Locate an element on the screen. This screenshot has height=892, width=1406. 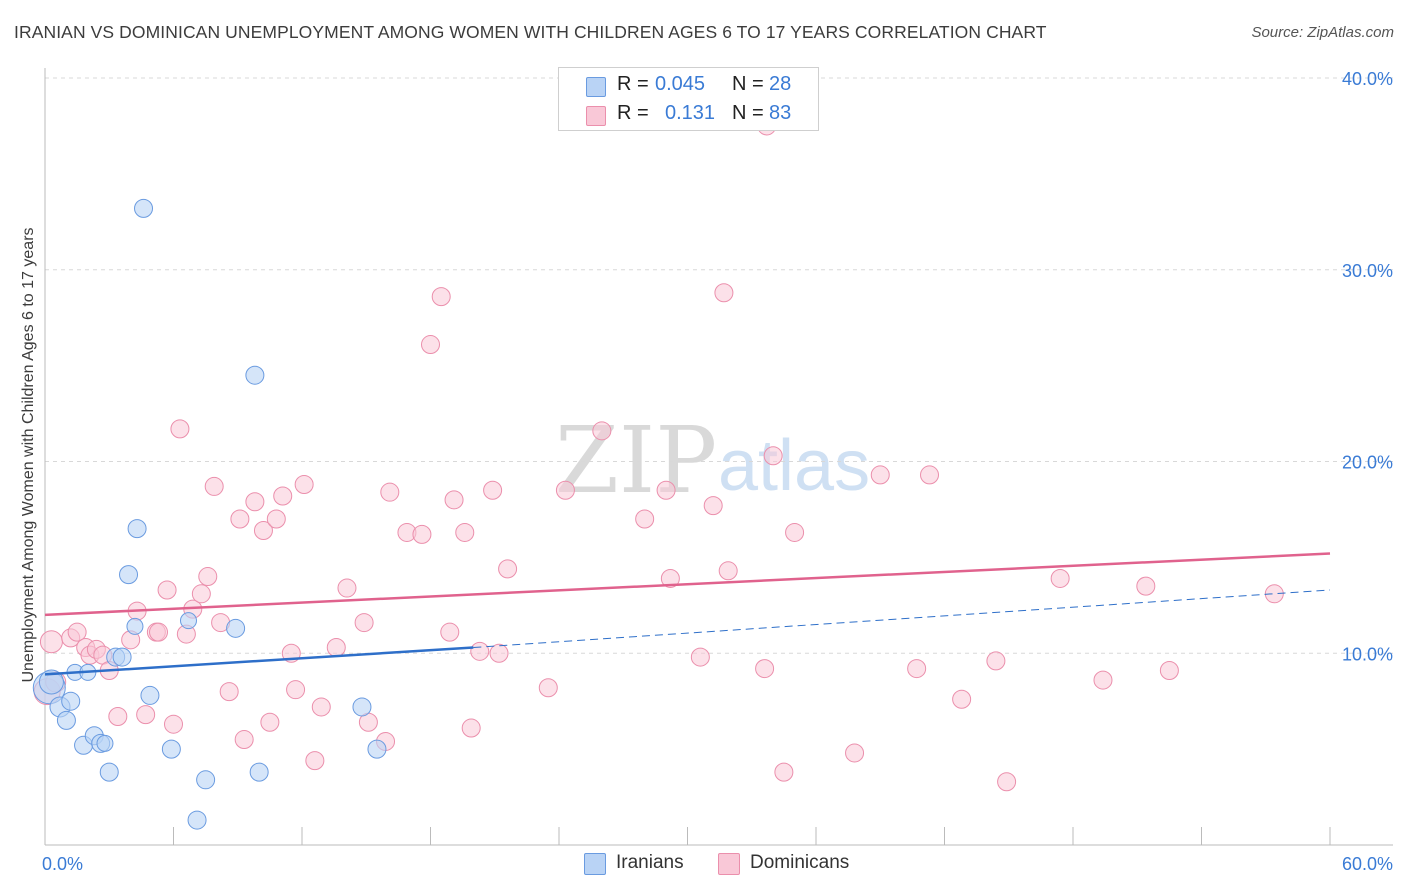
legend-row-dominicans: R = 0.131 N = 83 is located at coordinates (688, 114).